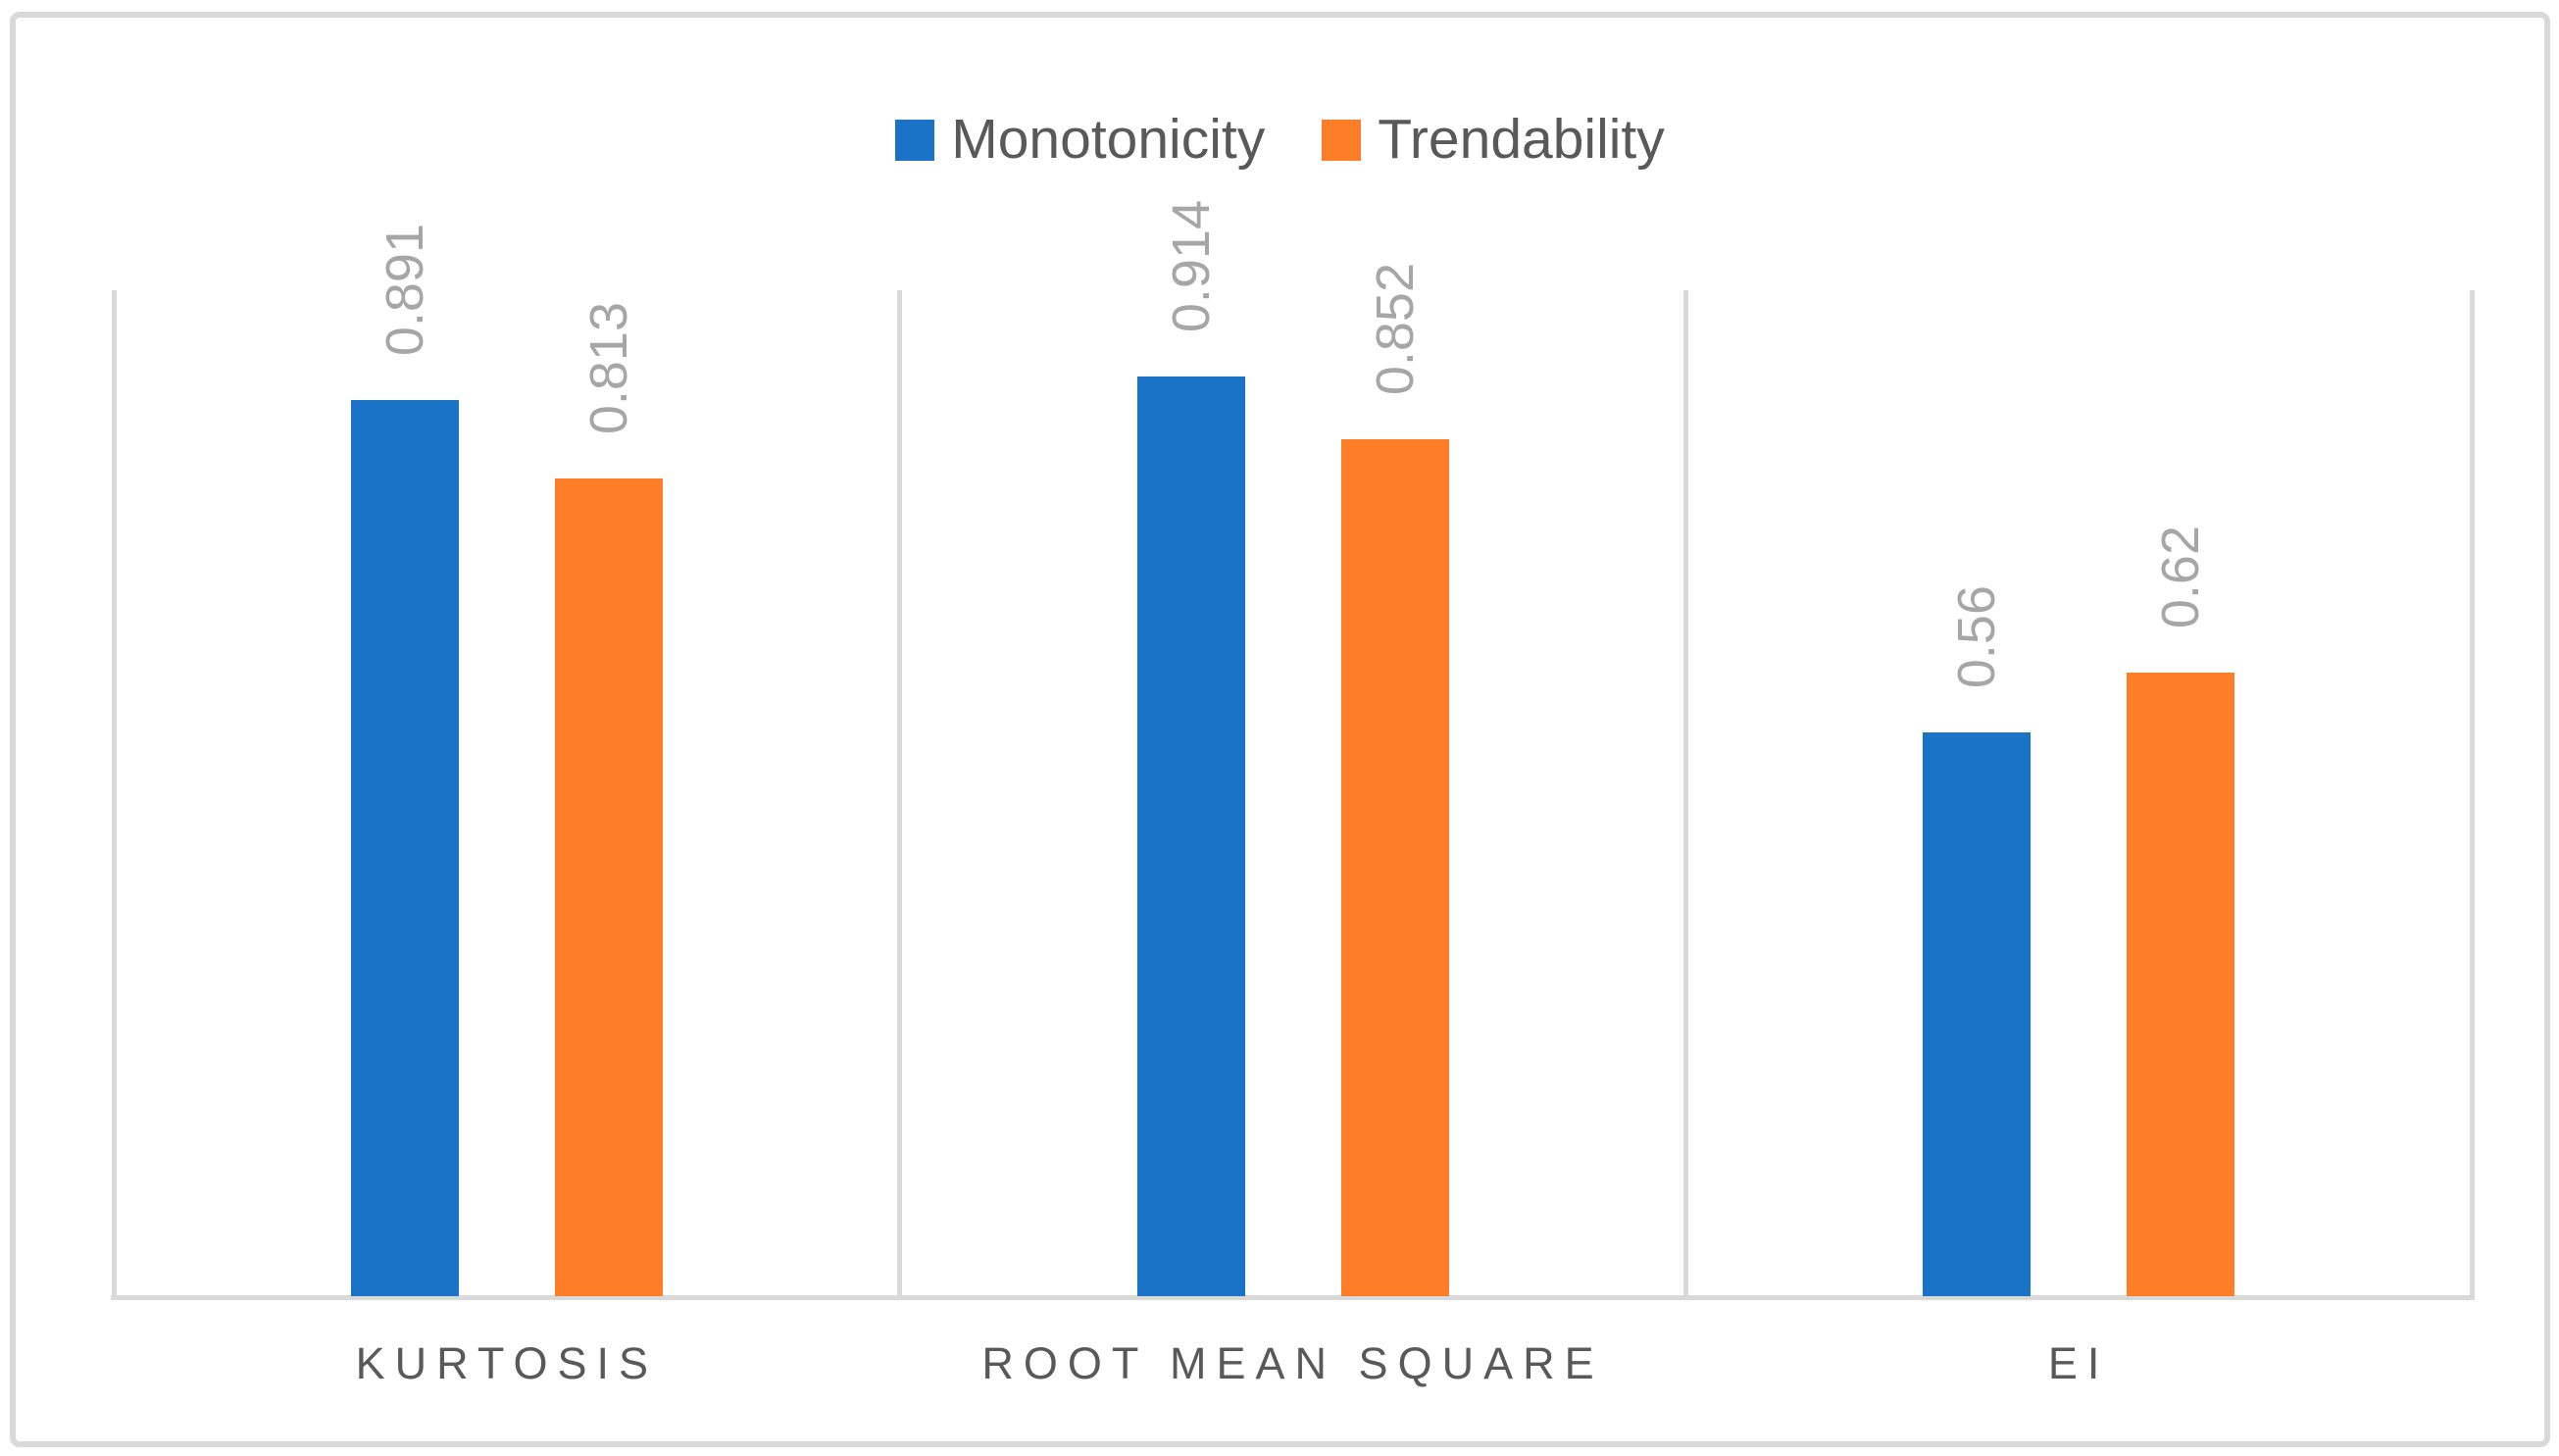 The height and width of the screenshot is (1456, 2559). Describe the element at coordinates (1108, 139) in the screenshot. I see `legend-label-monotonicity: Monotonicity` at that location.